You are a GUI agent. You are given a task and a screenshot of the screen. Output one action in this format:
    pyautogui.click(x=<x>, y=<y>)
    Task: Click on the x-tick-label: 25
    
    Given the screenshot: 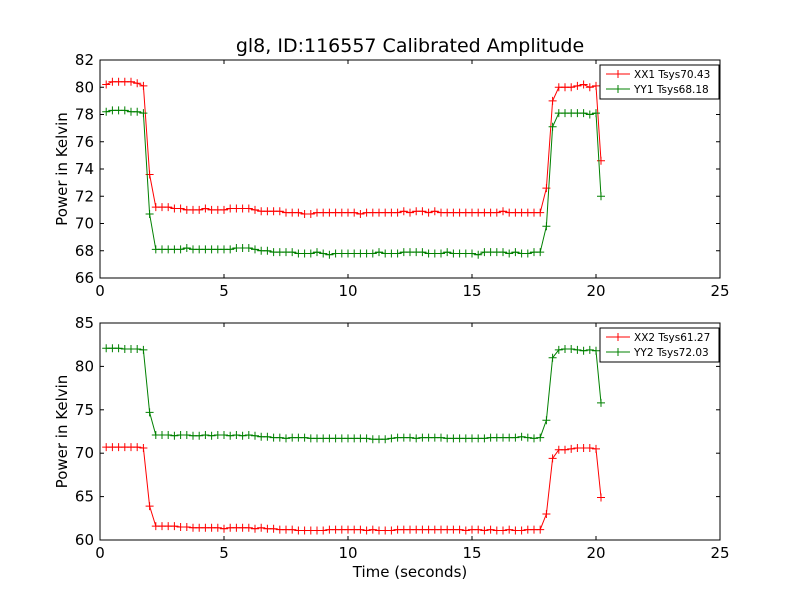 What is the action you would take?
    pyautogui.click(x=719, y=553)
    